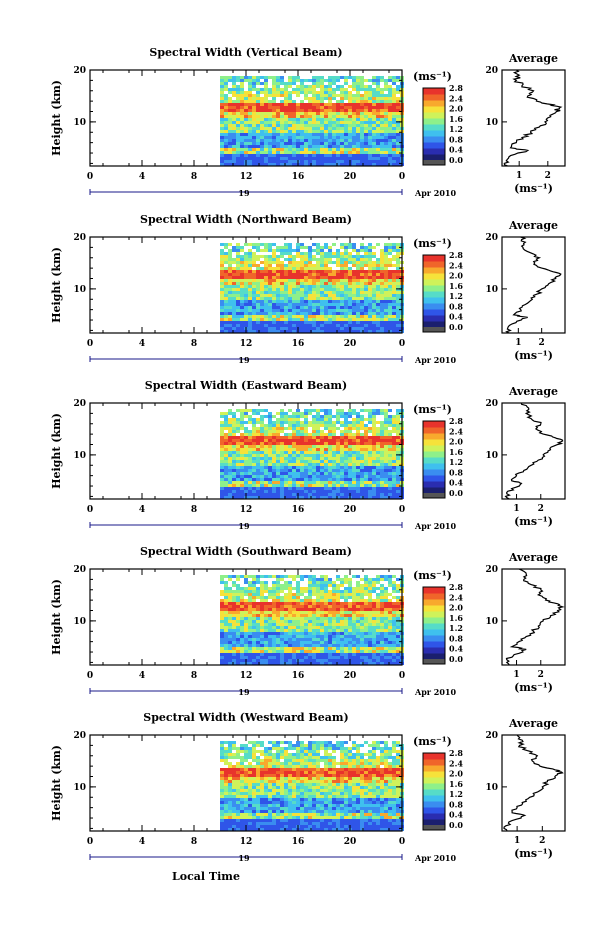 The height and width of the screenshot is (929, 616). What do you see at coordinates (79, 71) in the screenshot?
I see `y-tick-label: 20` at bounding box center [79, 71].